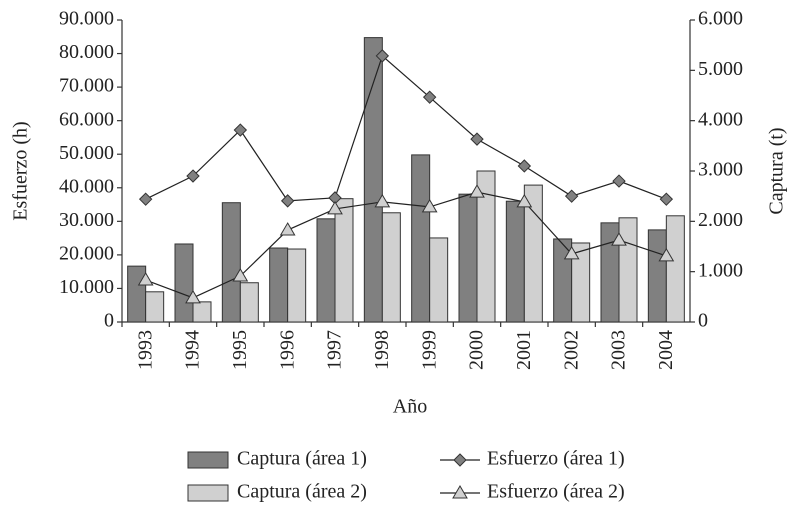 Image resolution: width=796 pixels, height=514 pixels. What do you see at coordinates (86, 86) in the screenshot?
I see `y-tick-label: 70.000` at bounding box center [86, 86].